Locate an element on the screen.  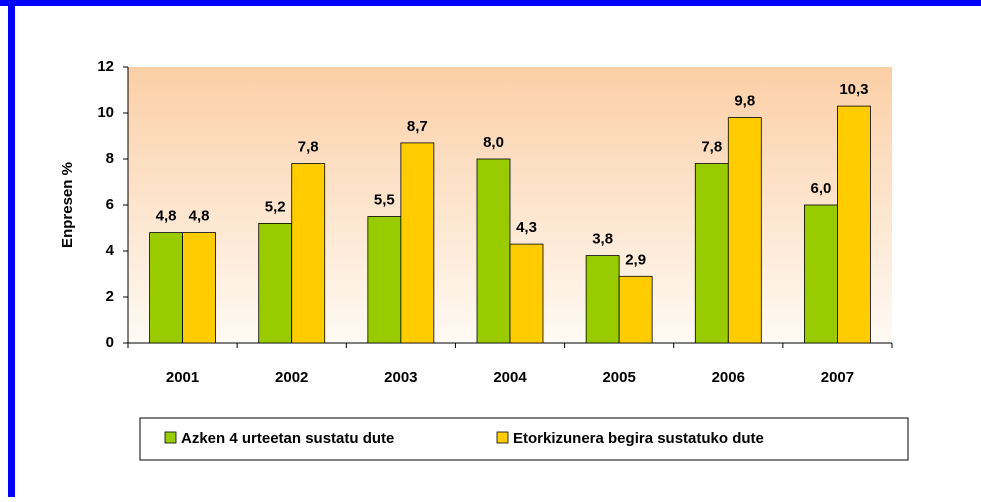
data-label: 9,8 is located at coordinates (744, 101).